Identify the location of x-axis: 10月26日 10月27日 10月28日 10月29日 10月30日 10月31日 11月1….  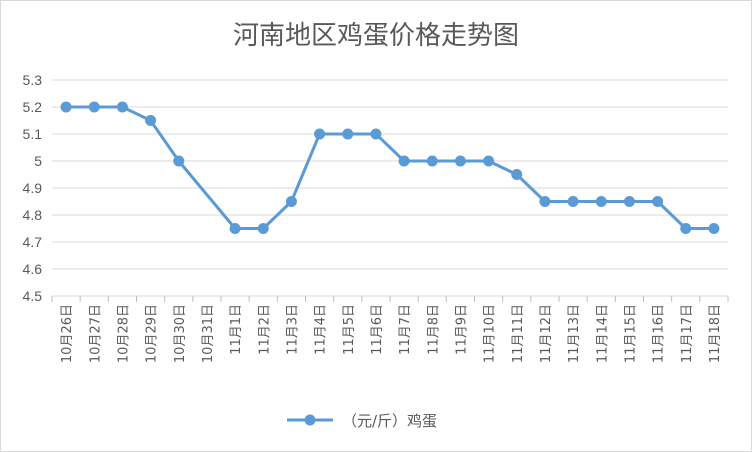
(390, 329).